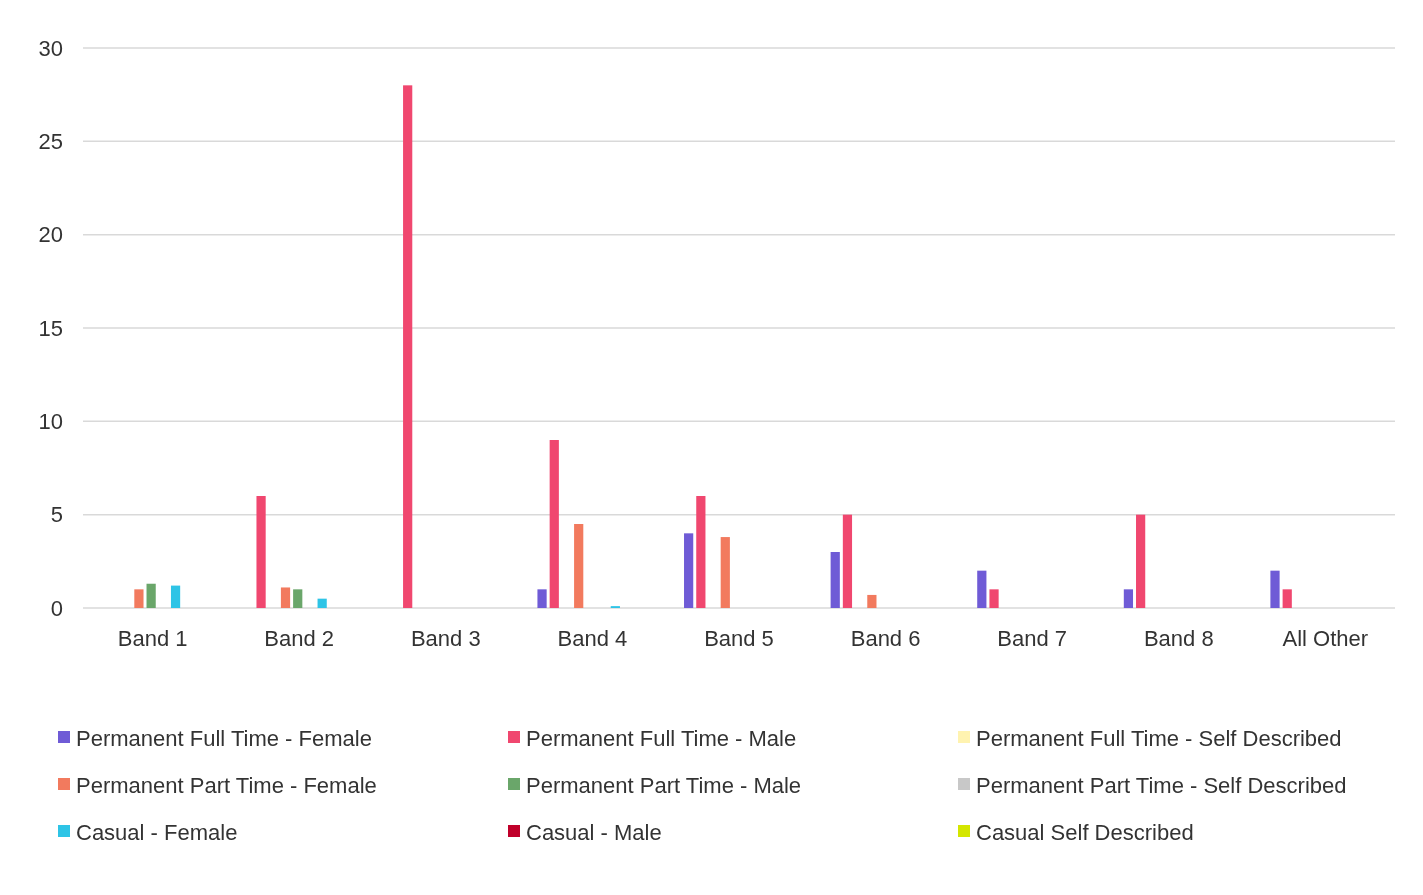 The height and width of the screenshot is (895, 1423). I want to click on legend-label: Casual - Female, so click(157, 832).